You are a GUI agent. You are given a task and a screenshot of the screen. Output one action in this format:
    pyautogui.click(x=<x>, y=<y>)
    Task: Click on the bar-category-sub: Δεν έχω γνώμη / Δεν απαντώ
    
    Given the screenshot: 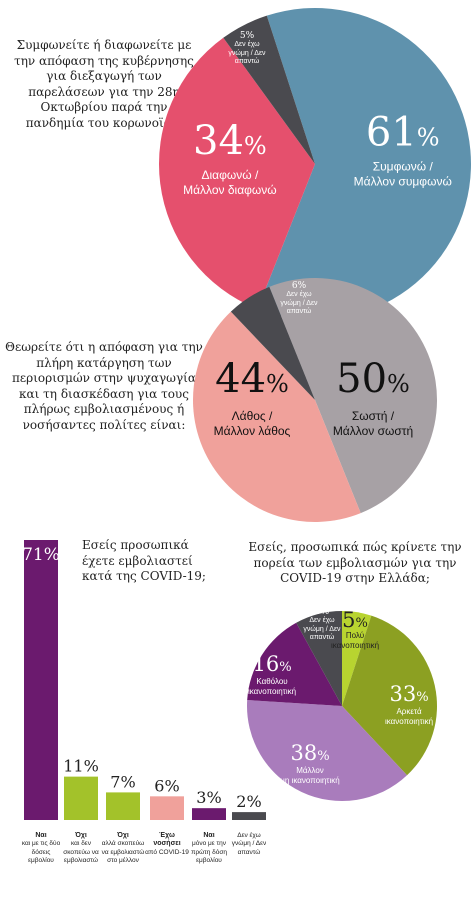 What is the action you would take?
    pyautogui.click(x=249, y=844)
    